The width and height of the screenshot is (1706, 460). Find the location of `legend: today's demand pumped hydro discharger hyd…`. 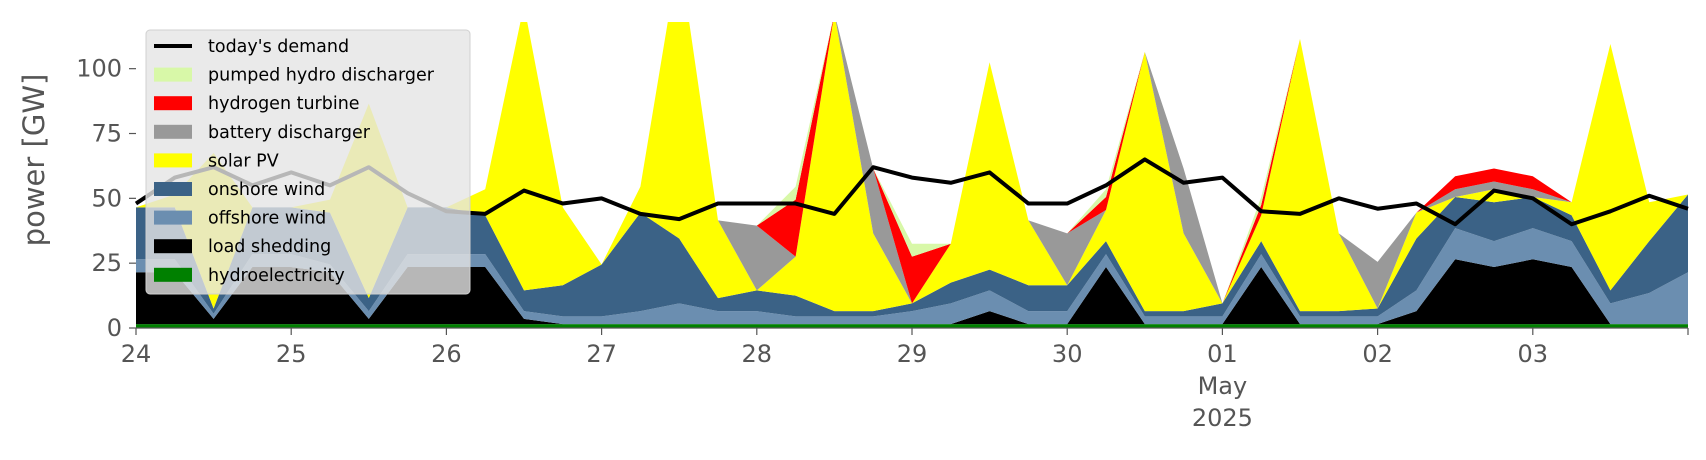

legend: today's demand pumped hydro discharger hyd… is located at coordinates (308, 162).